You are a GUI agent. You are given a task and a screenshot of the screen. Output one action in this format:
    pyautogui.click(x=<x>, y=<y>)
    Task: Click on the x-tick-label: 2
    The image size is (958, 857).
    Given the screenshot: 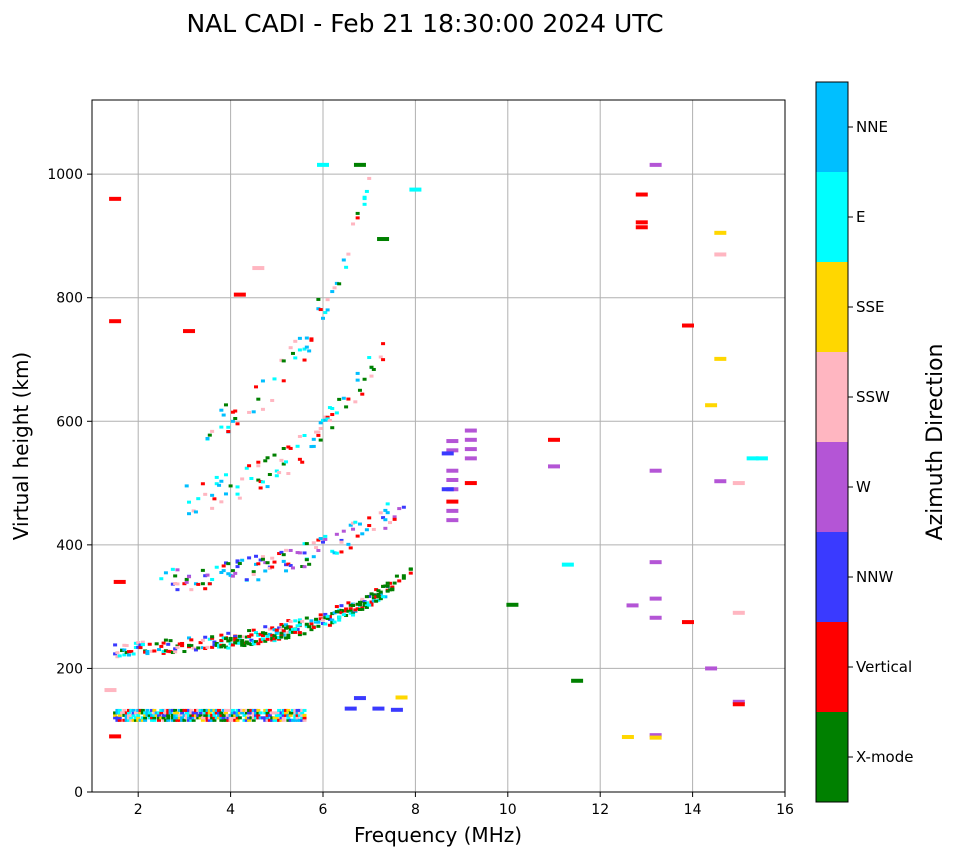 What is the action you would take?
    pyautogui.click(x=138, y=810)
    